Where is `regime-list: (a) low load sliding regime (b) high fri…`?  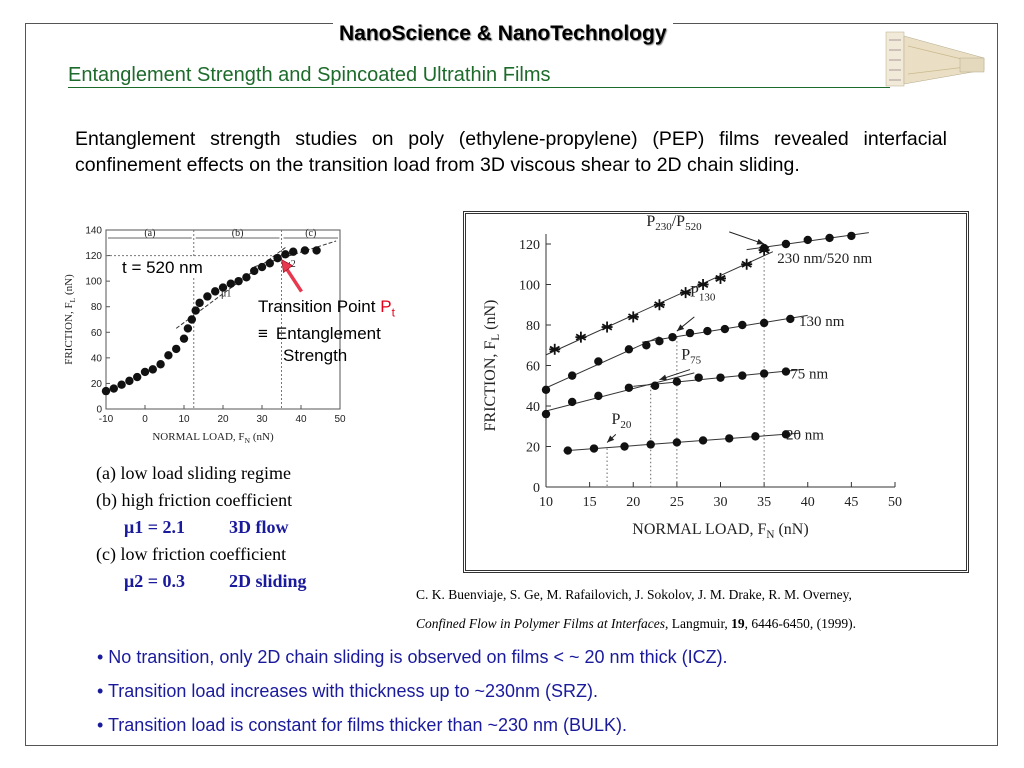 regime-list: (a) low load sliding regime (b) high fri… is located at coordinates (201, 527).